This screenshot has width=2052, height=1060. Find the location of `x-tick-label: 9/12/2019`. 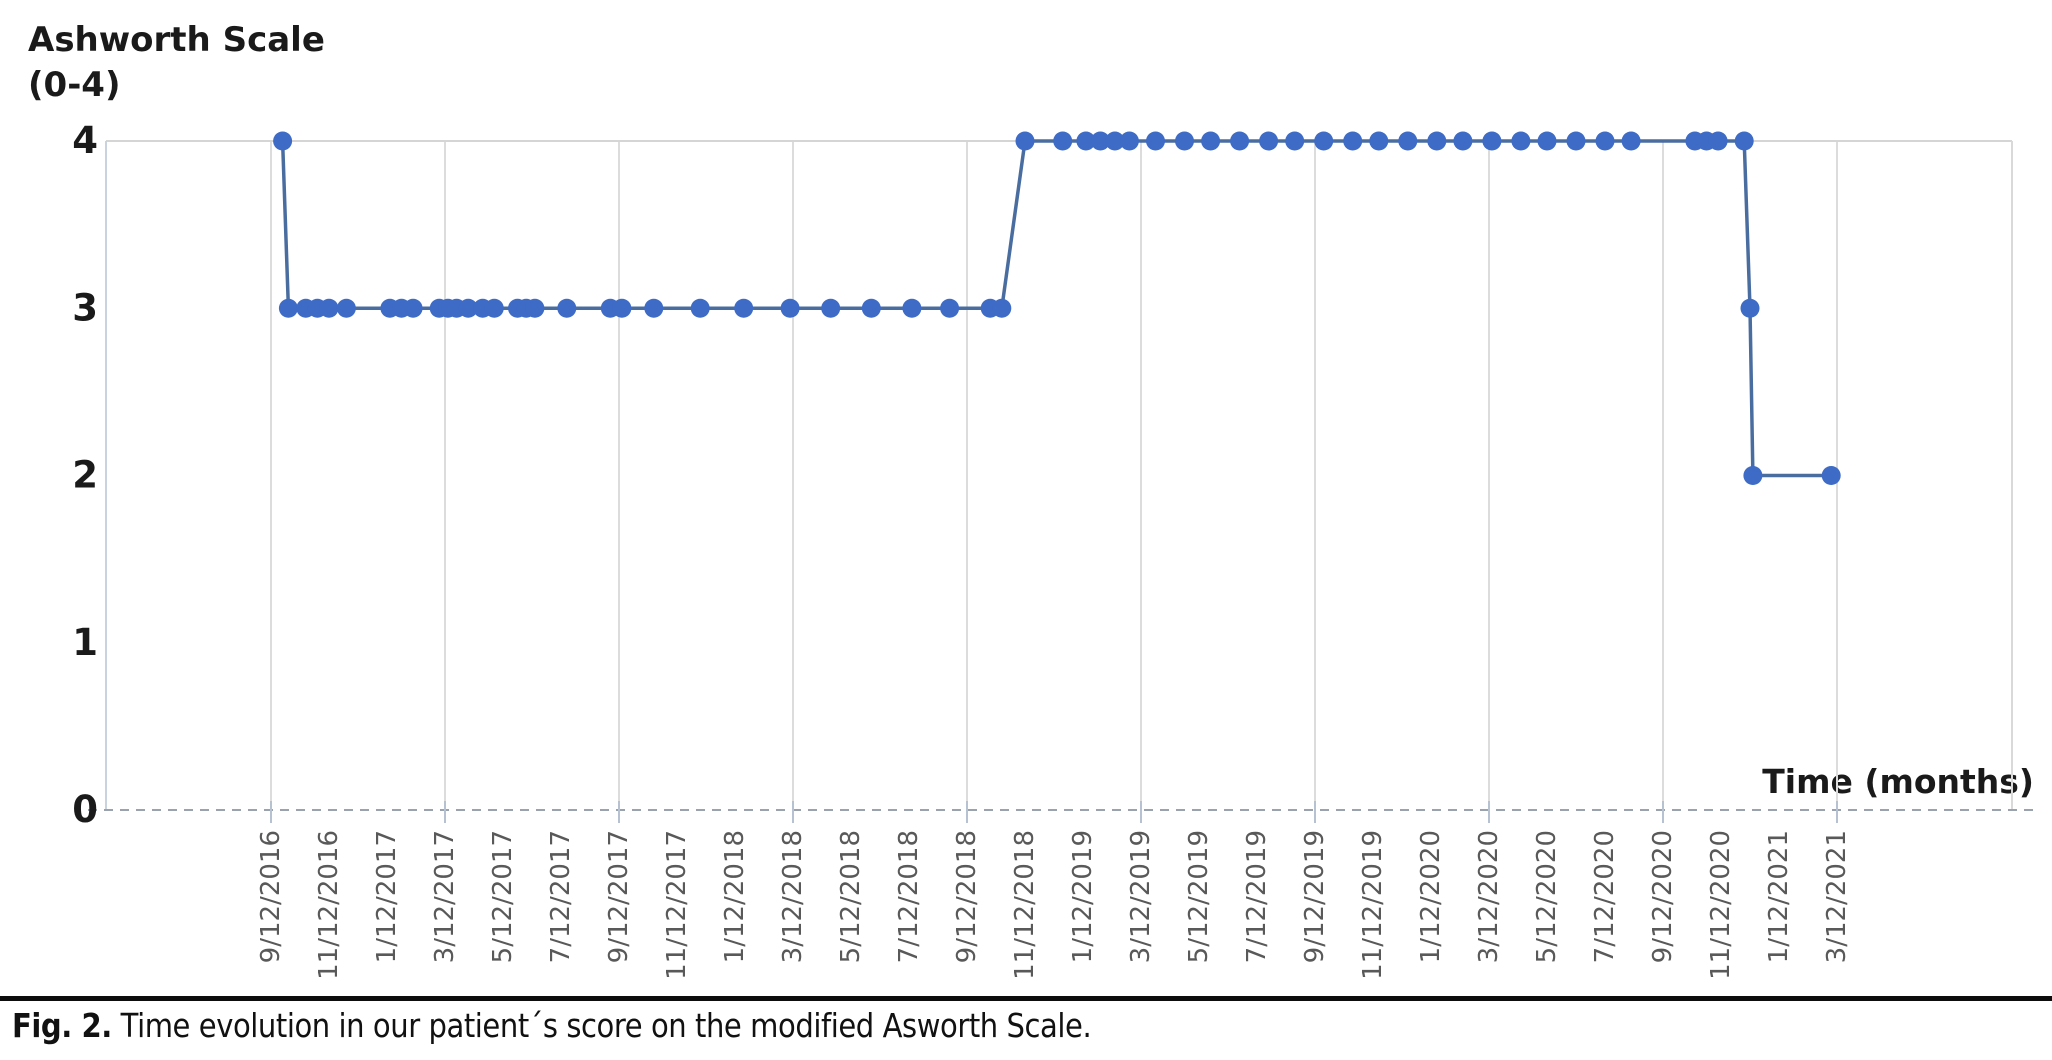

x-tick-label: 9/12/2019 is located at coordinates (1315, 896).